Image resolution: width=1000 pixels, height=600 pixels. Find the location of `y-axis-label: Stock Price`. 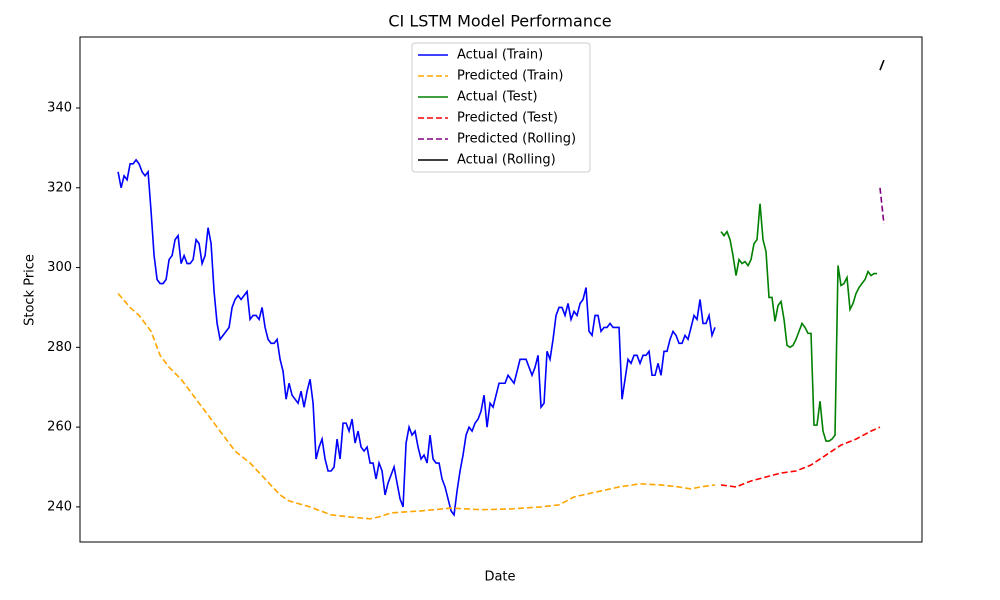

y-axis-label: Stock Price is located at coordinates (30, 290).